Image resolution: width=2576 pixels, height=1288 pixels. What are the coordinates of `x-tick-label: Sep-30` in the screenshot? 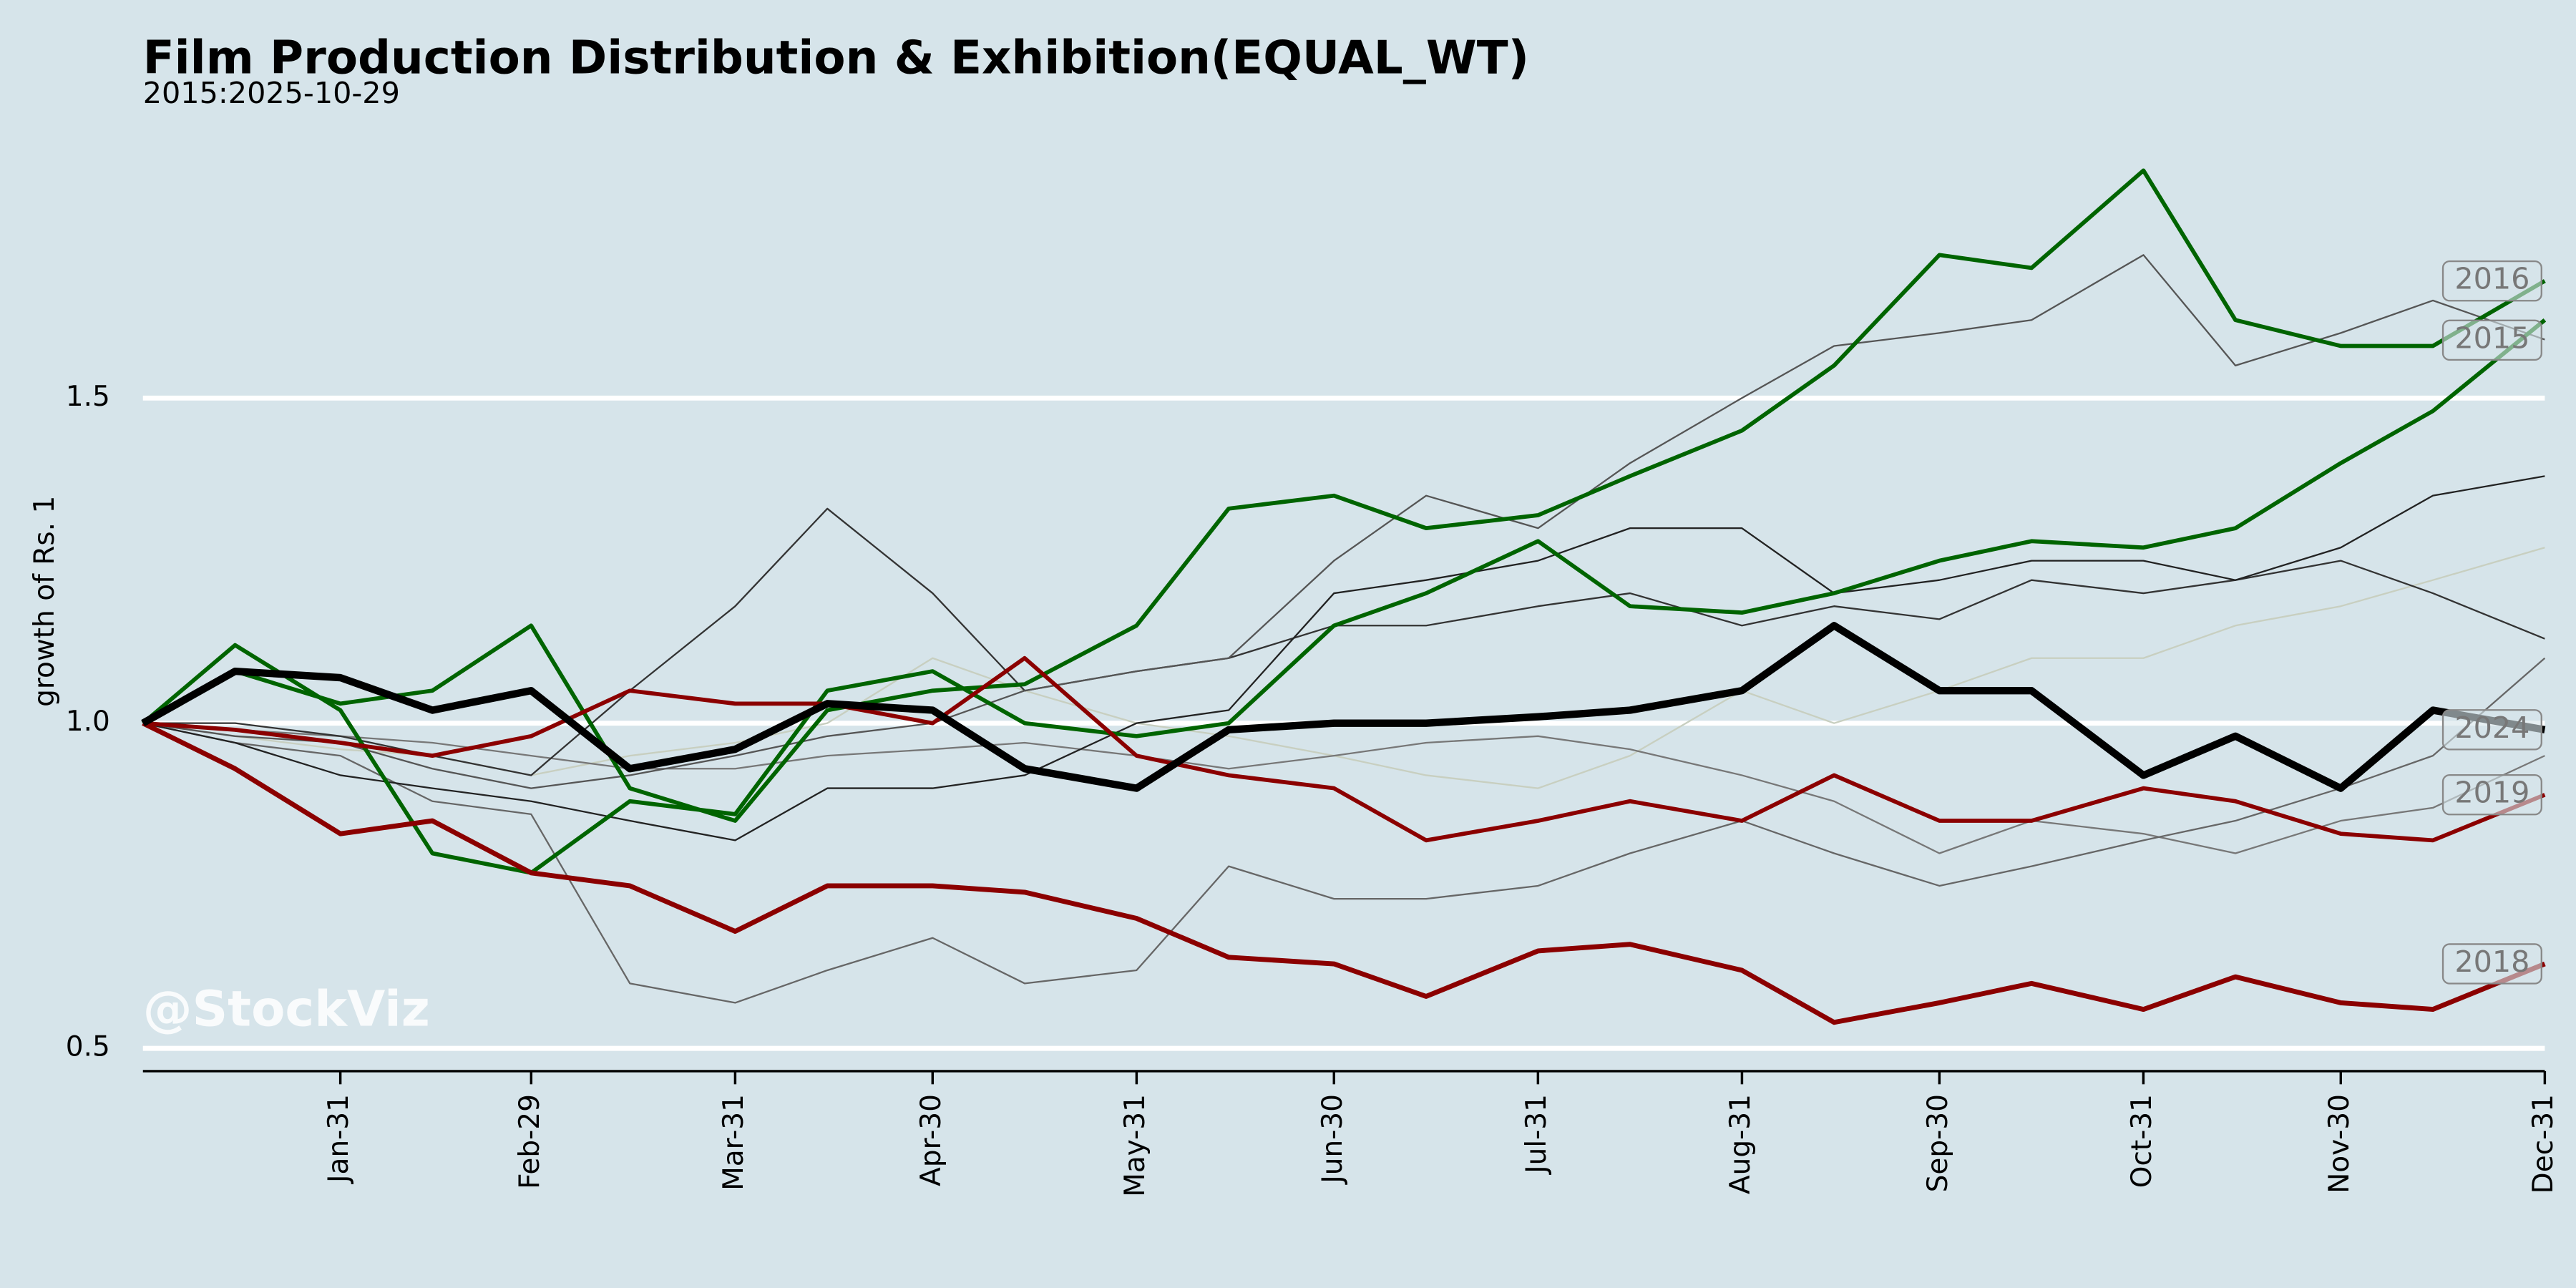 It's located at (1938, 1143).